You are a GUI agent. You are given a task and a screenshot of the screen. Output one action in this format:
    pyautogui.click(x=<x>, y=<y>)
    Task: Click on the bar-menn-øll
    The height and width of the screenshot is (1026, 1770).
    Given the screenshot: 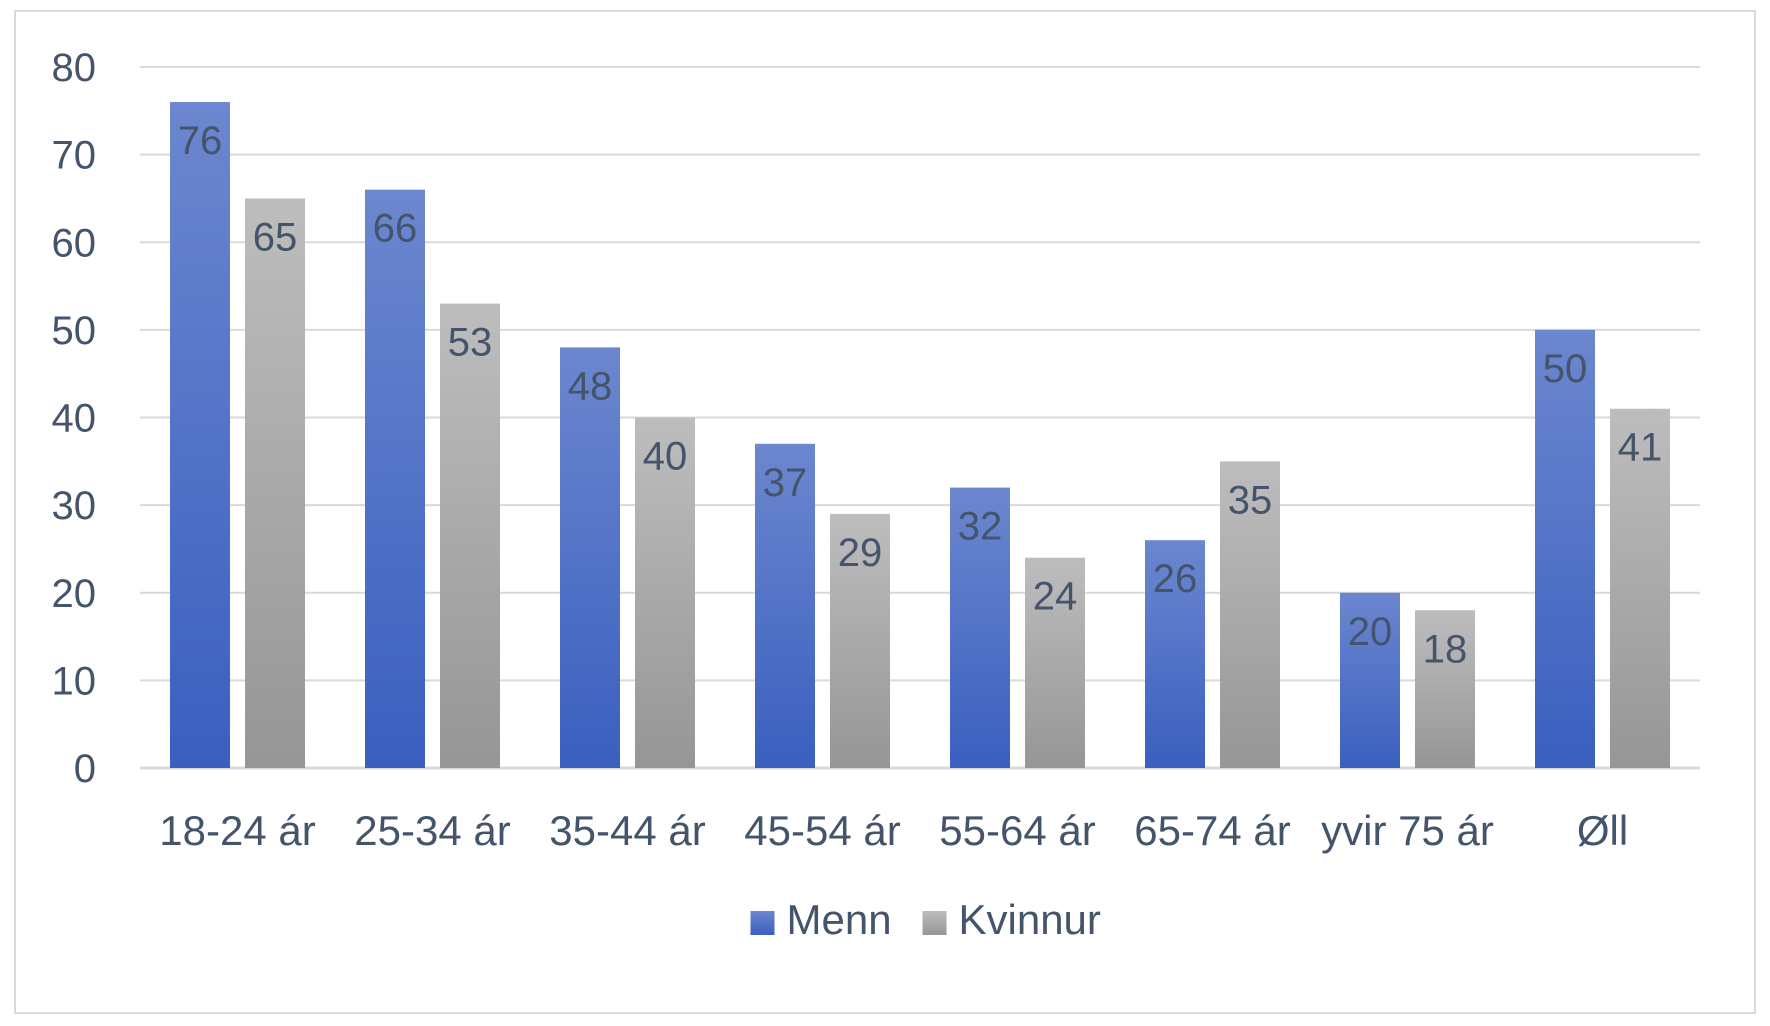 What is the action you would take?
    pyautogui.click(x=1565, y=548)
    